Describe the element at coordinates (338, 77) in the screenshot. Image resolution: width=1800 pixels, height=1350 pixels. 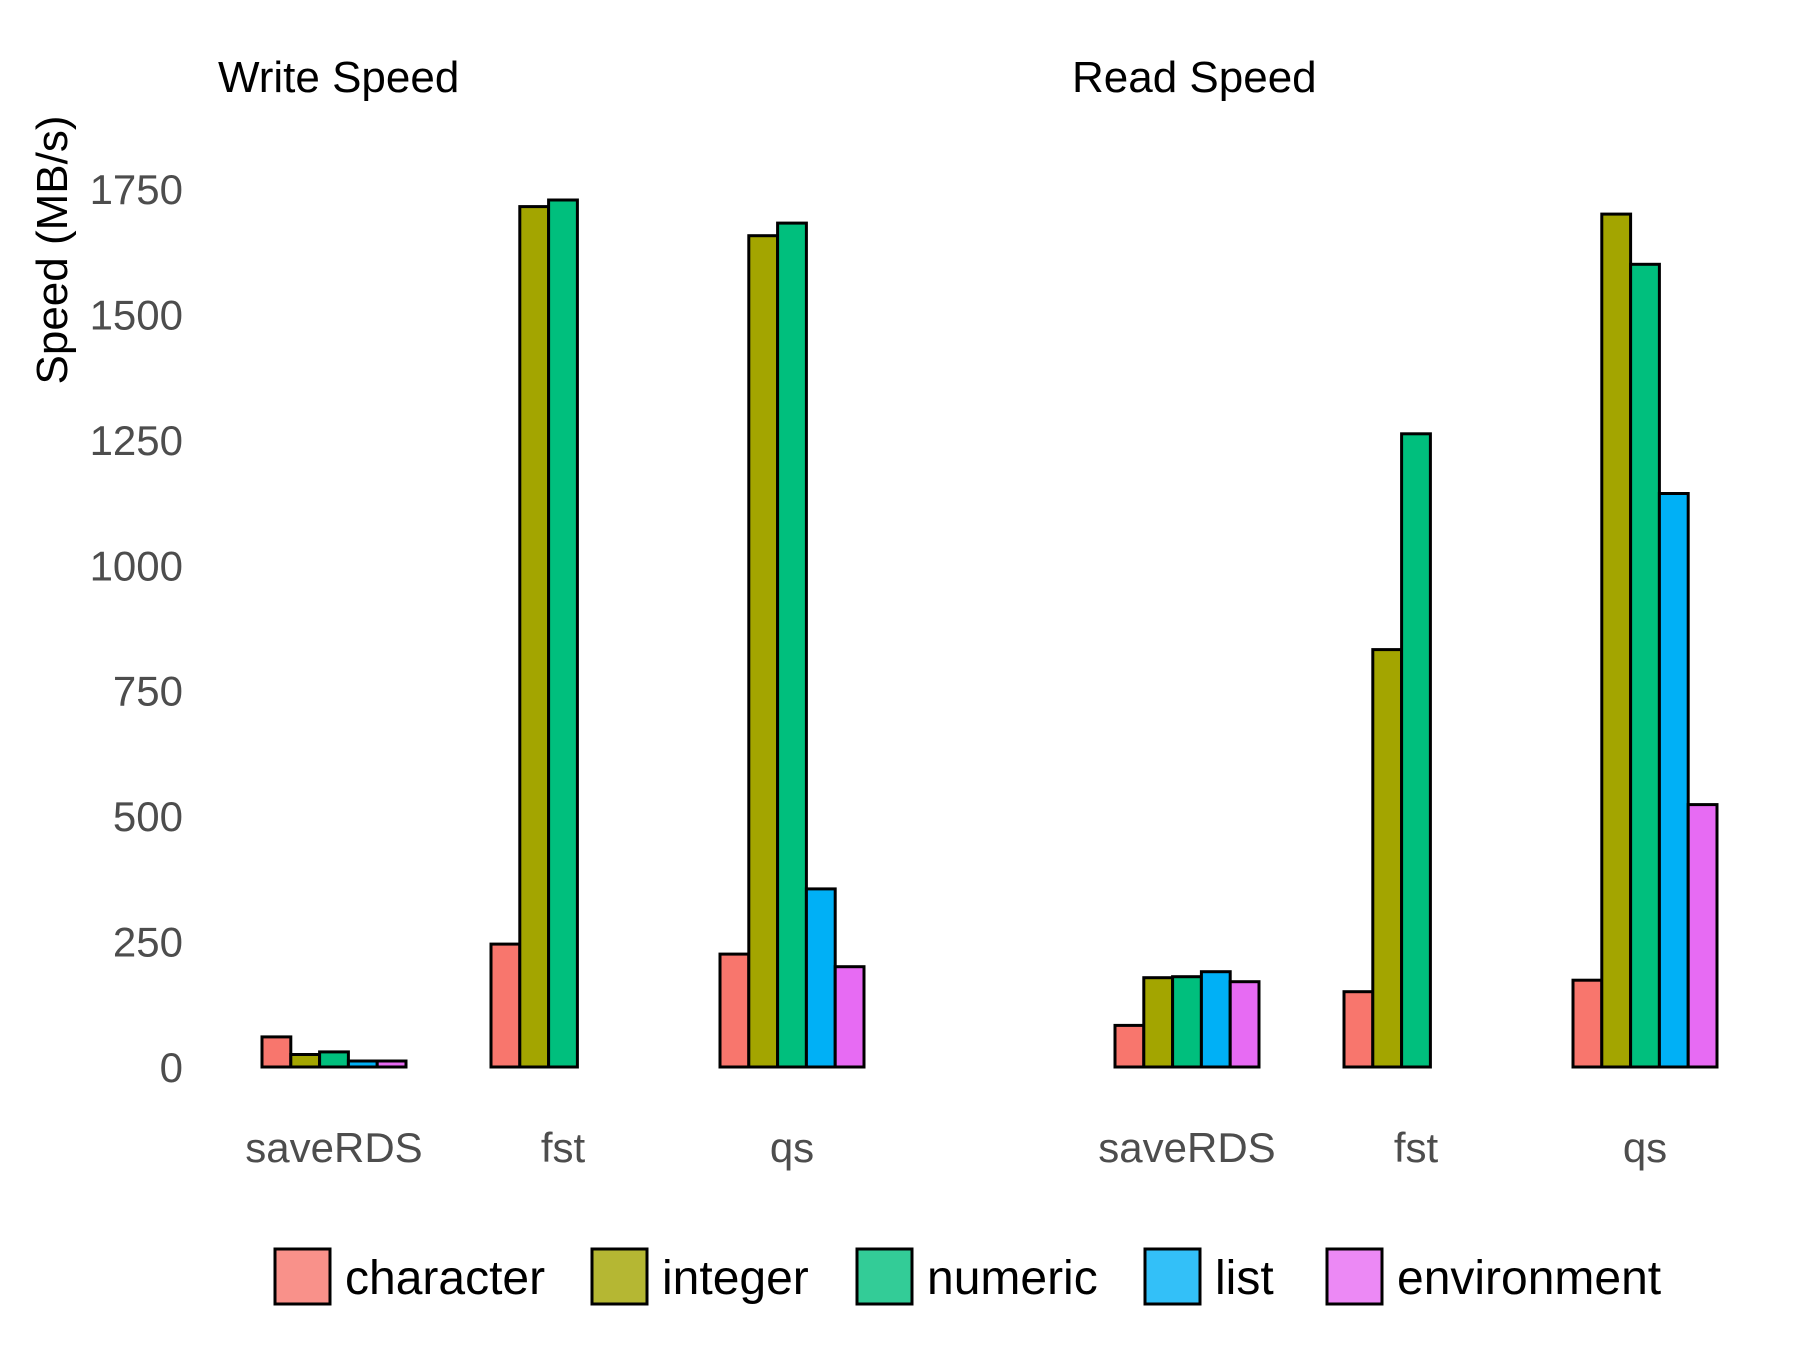
I see `panel-title-write: Write Speed` at that location.